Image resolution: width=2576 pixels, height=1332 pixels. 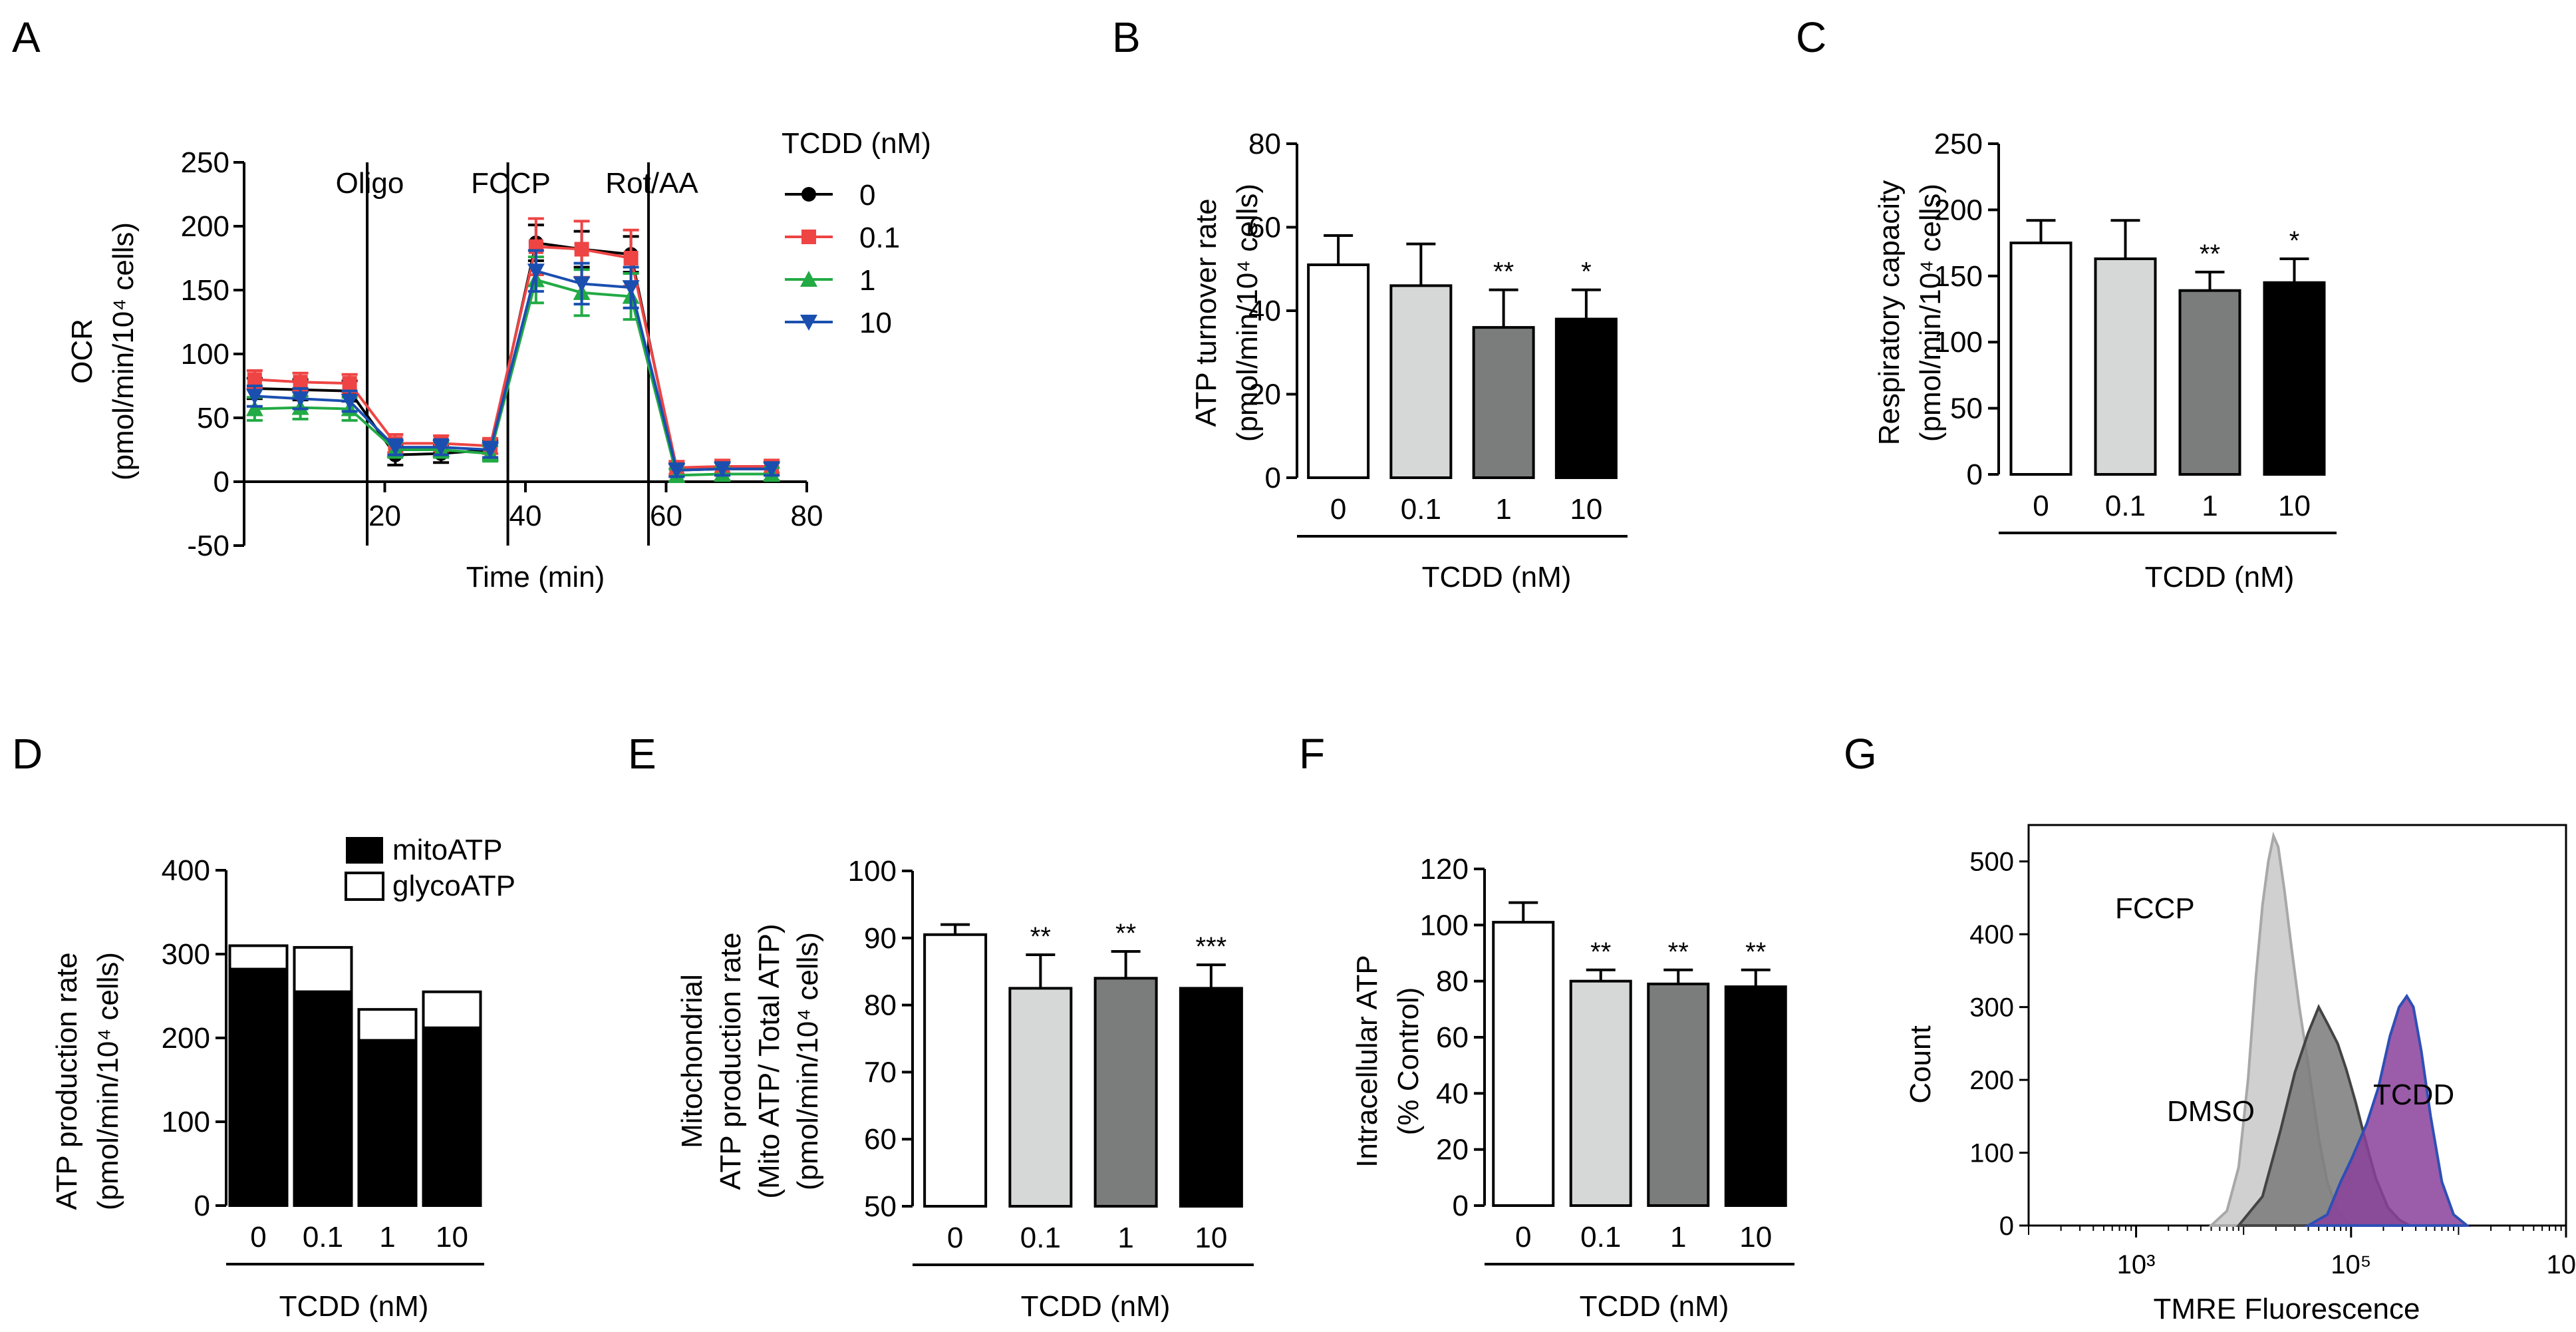 What do you see at coordinates (205, 291) in the screenshot?
I see `y-tick-label: 150` at bounding box center [205, 291].